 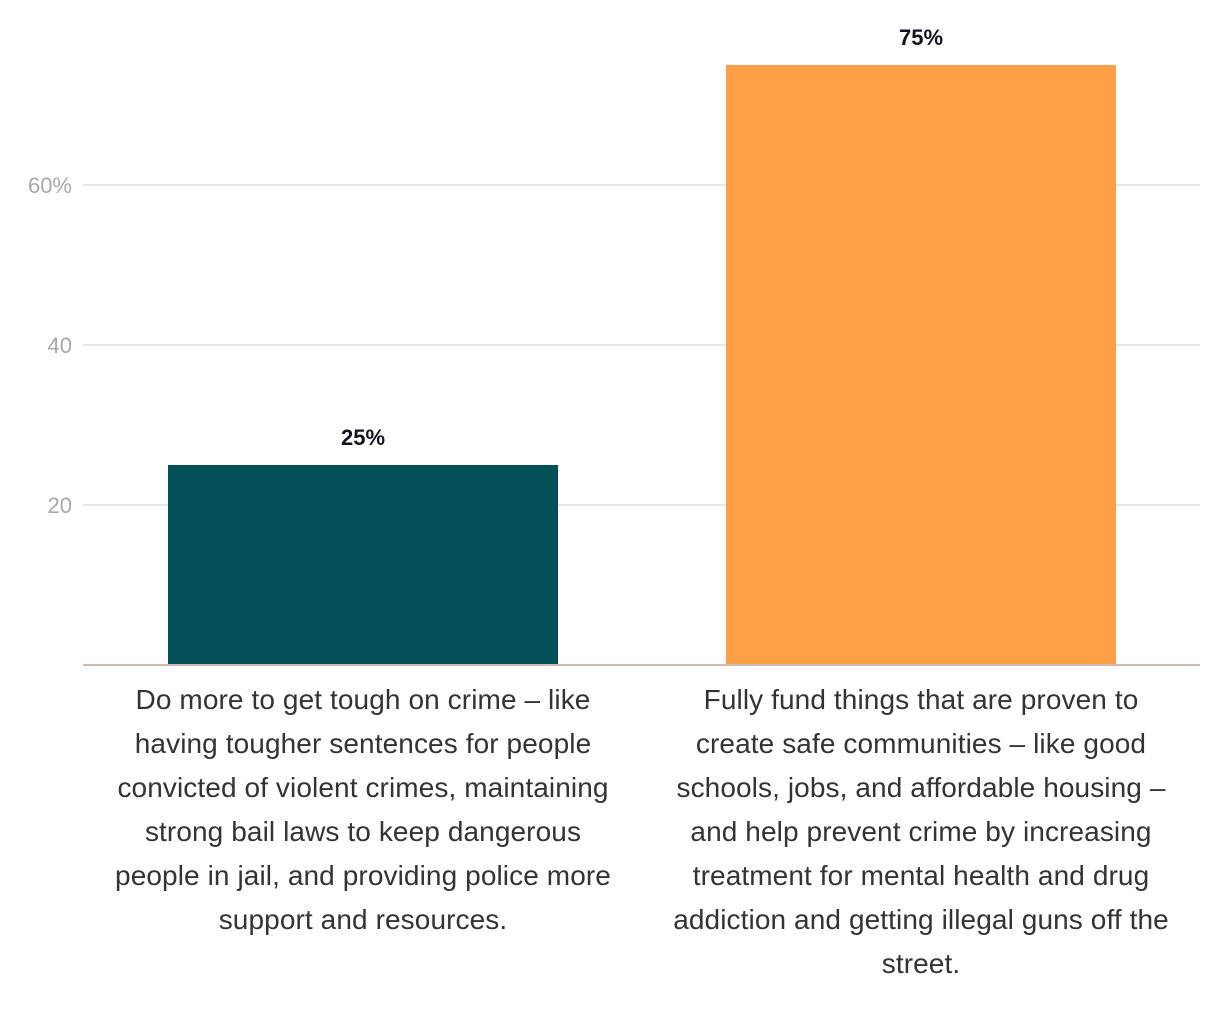 I want to click on y-tick-label-40: 40, so click(x=60, y=345).